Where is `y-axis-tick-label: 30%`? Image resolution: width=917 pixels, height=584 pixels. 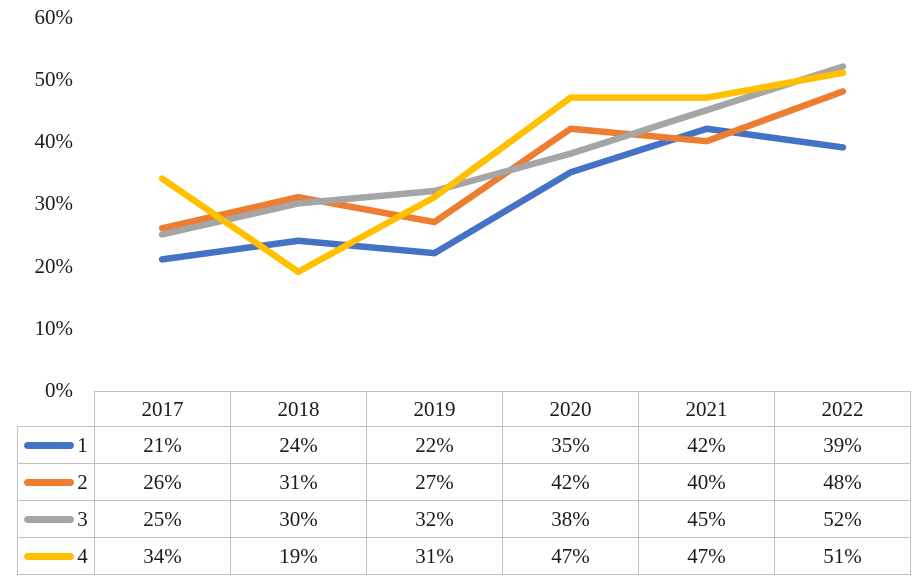 y-axis-tick-label: 30% is located at coordinates (54, 203).